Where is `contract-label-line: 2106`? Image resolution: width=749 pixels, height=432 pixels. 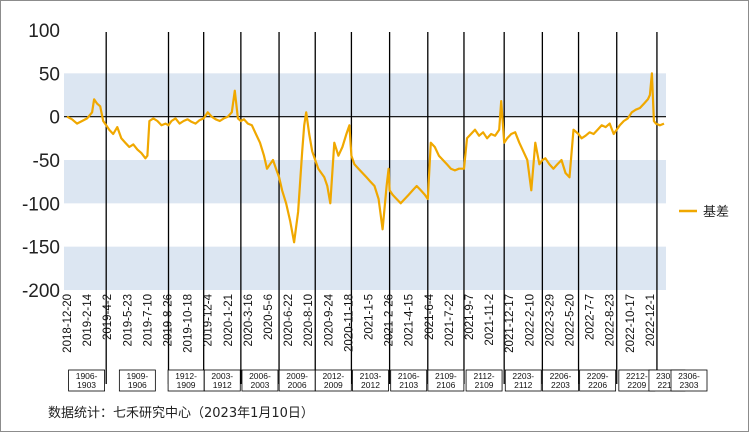 contract-label-line: 2106 is located at coordinates (445, 385).